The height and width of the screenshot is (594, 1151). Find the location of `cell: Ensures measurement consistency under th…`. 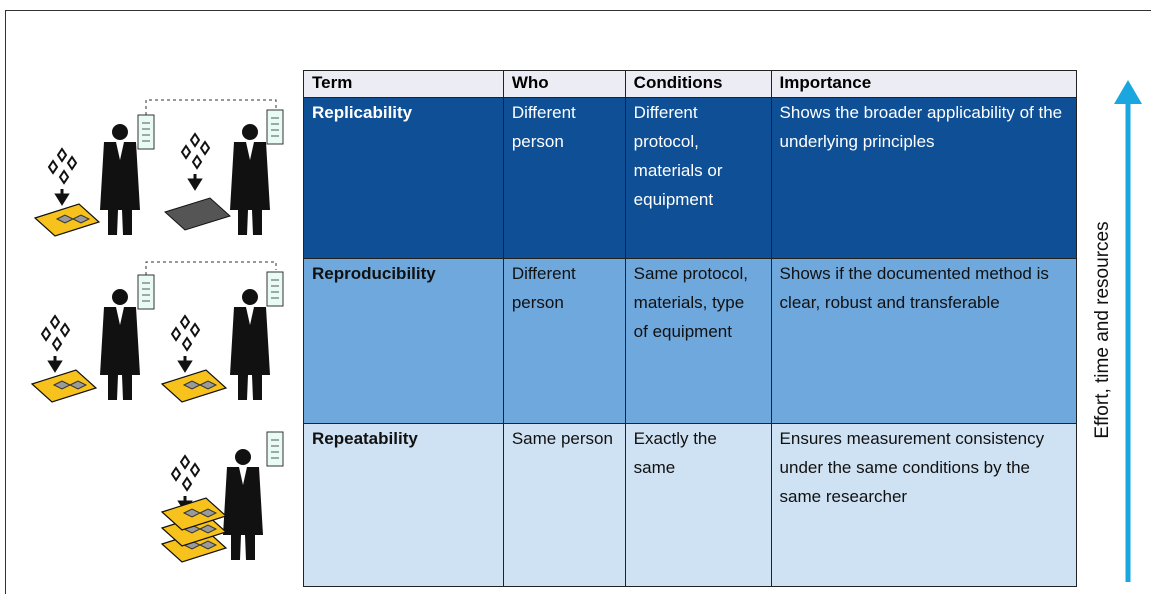

cell: Ensures measurement consistency under th… is located at coordinates (924, 505).